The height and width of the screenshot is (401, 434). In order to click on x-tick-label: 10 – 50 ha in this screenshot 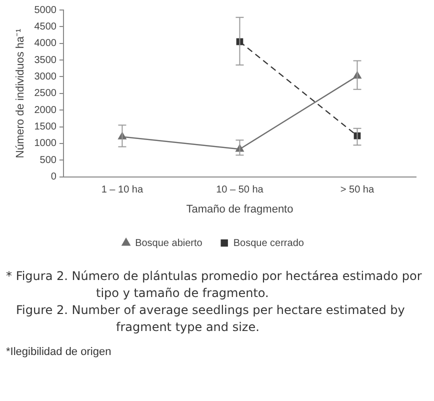, I will do `click(240, 190)`.